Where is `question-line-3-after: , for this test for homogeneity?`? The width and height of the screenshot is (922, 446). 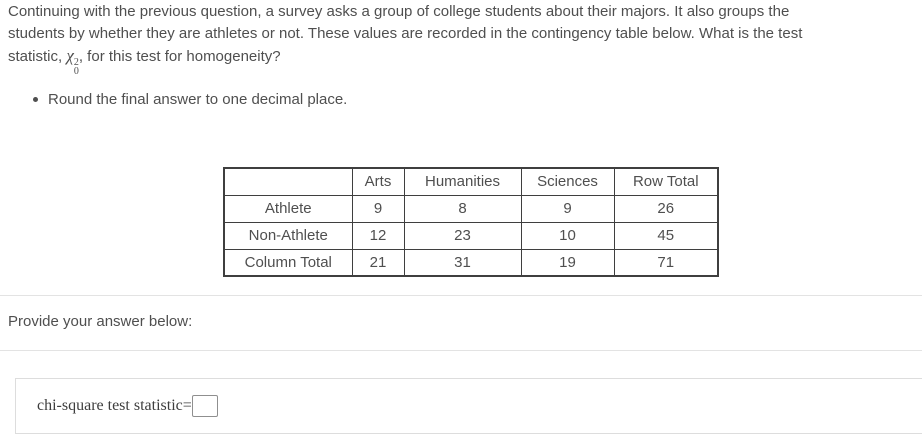
question-line-3-after: , for this test for homogeneity? is located at coordinates (179, 56).